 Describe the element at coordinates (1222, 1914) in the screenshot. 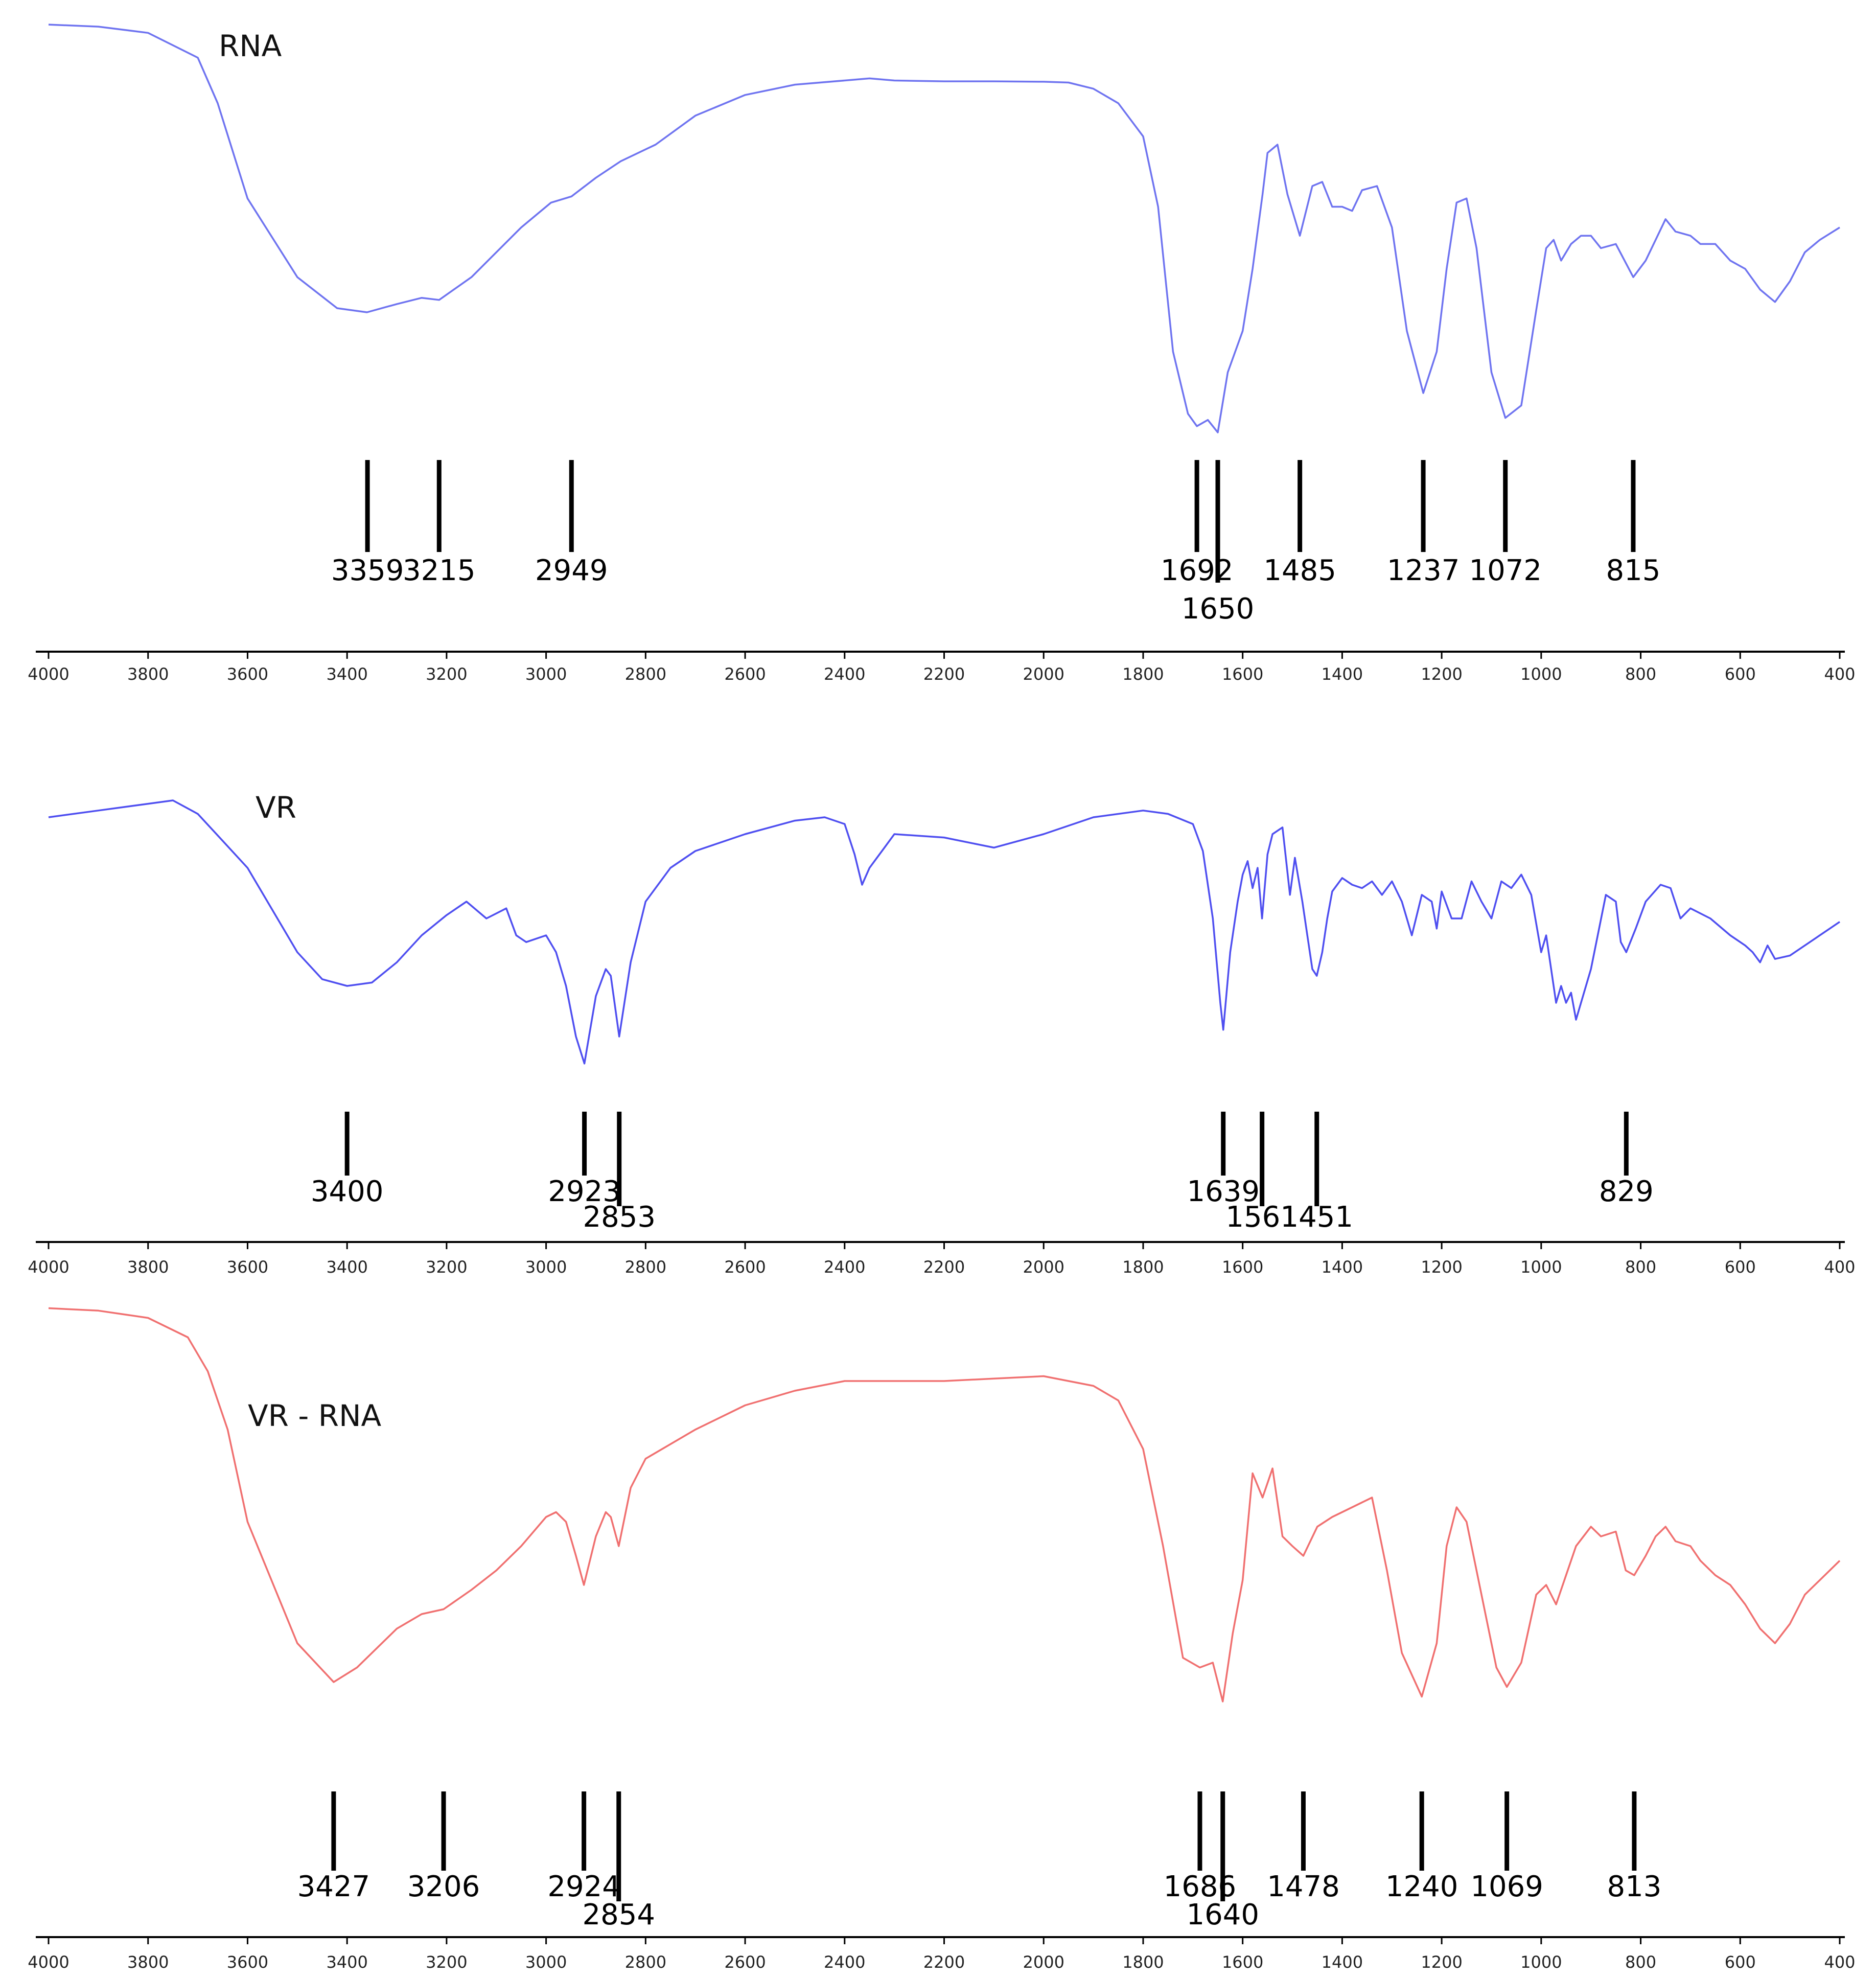

I see `peak-label: 1640` at that location.